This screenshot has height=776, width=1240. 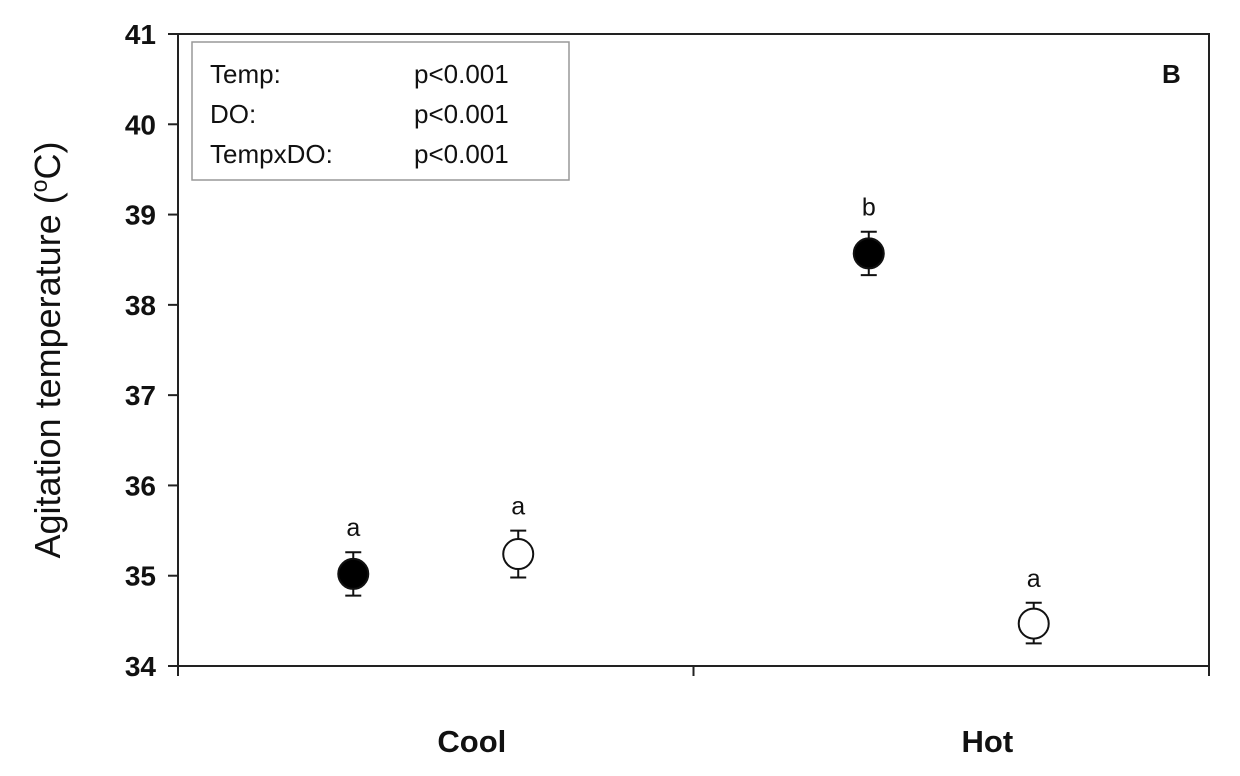 I want to click on y-axis: 34 35 36 37 38 39 40 41, so click(x=151, y=350).